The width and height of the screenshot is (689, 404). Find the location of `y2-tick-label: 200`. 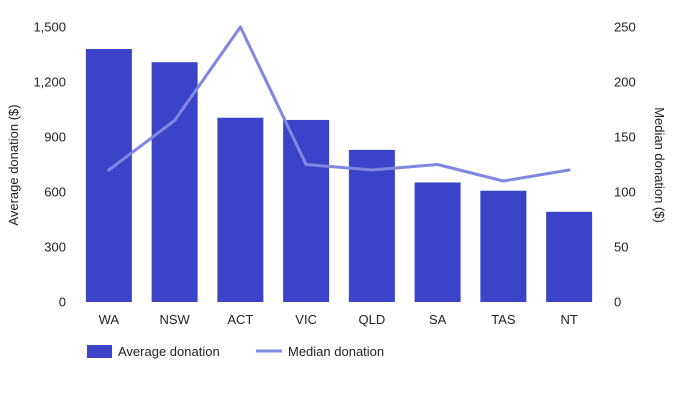

y2-tick-label: 200 is located at coordinates (625, 82).